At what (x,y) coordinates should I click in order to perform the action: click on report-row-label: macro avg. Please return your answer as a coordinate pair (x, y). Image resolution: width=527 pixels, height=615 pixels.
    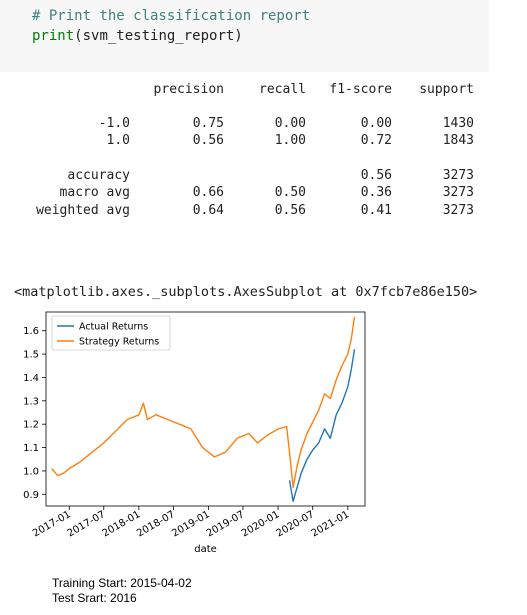
    Looking at the image, I should click on (94, 192).